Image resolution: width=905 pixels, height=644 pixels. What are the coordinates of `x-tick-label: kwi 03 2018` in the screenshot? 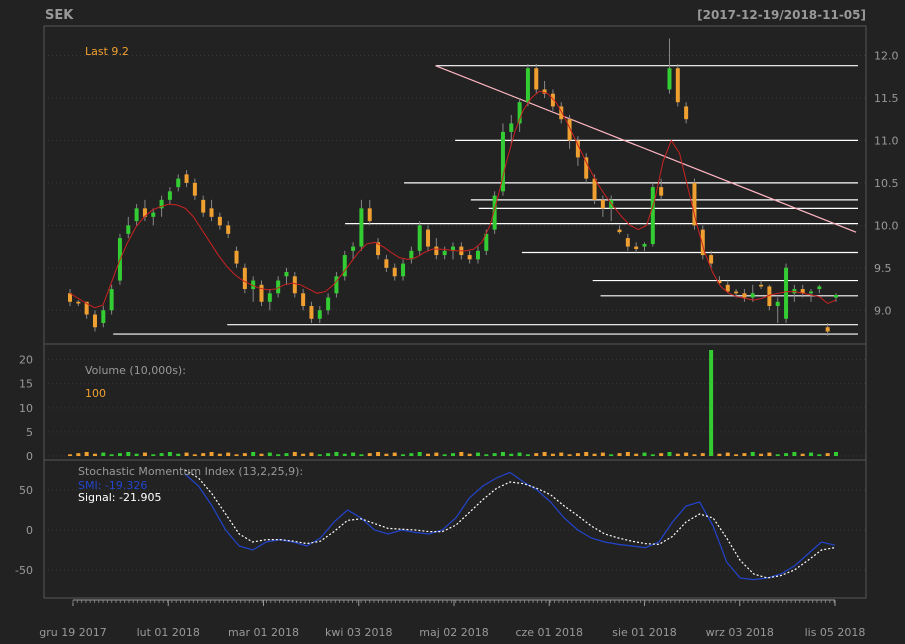 It's located at (358, 632).